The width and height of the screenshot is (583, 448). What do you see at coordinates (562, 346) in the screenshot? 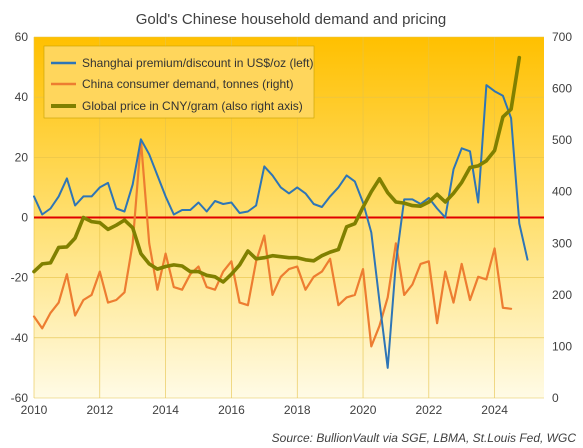
I see `y-right-tick-label: 100` at bounding box center [562, 346].